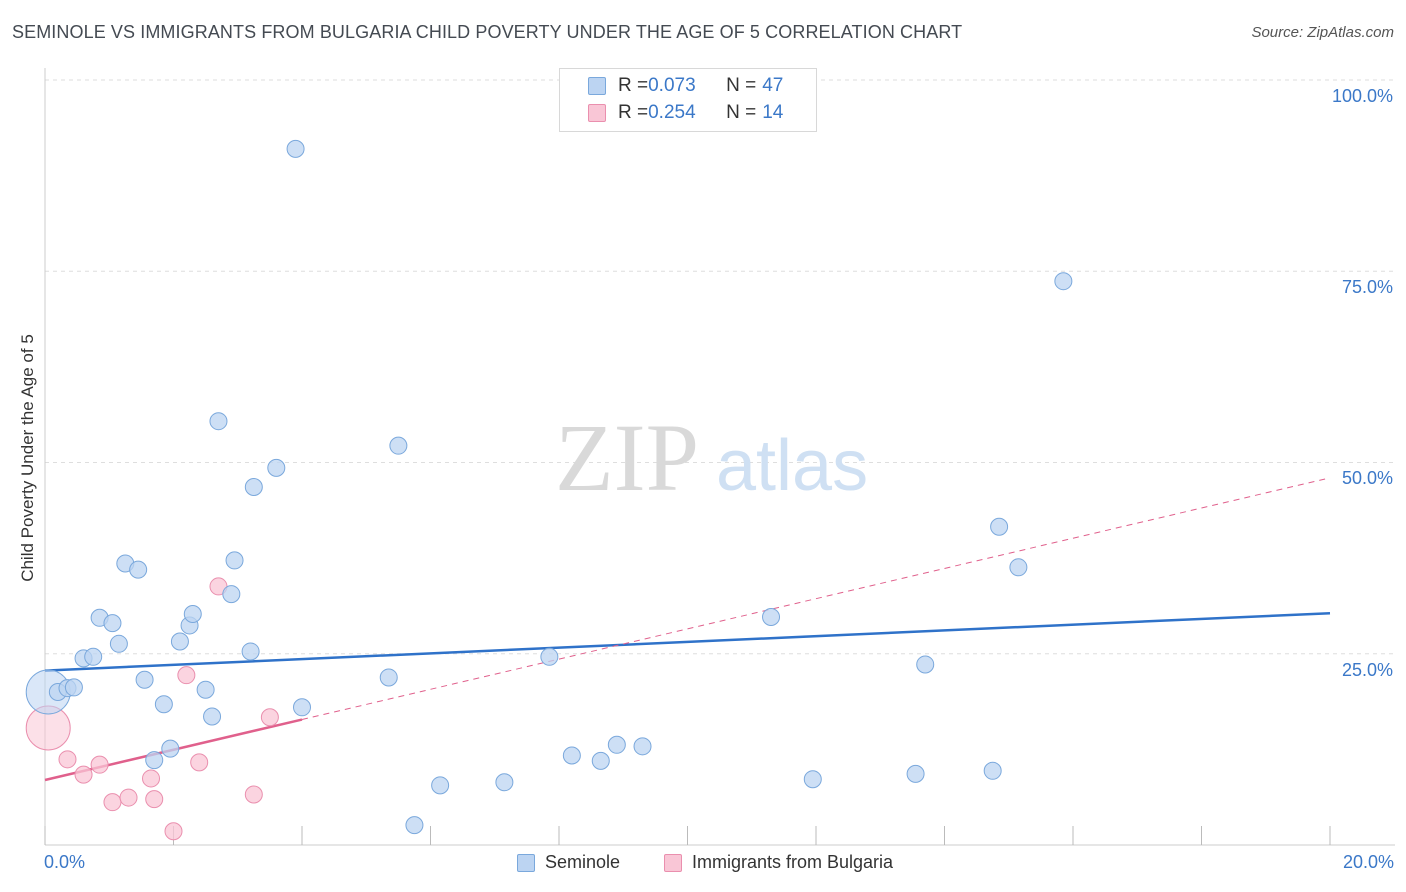 This screenshot has height=892, width=1406. Describe the element at coordinates (711, 457) in the screenshot. I see `watermark: ZIP atlas` at that location.